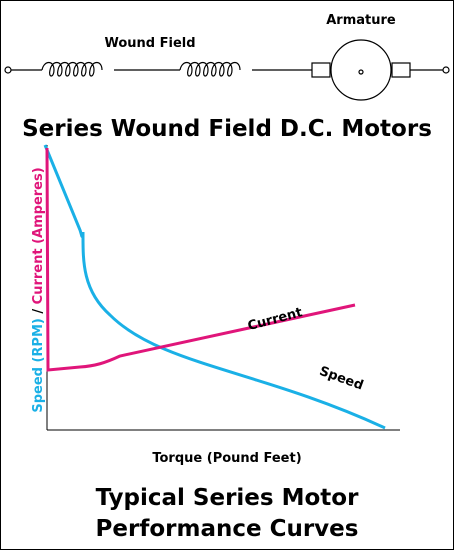 Image resolution: width=454 pixels, height=550 pixels. I want to click on brush, so click(321, 70).